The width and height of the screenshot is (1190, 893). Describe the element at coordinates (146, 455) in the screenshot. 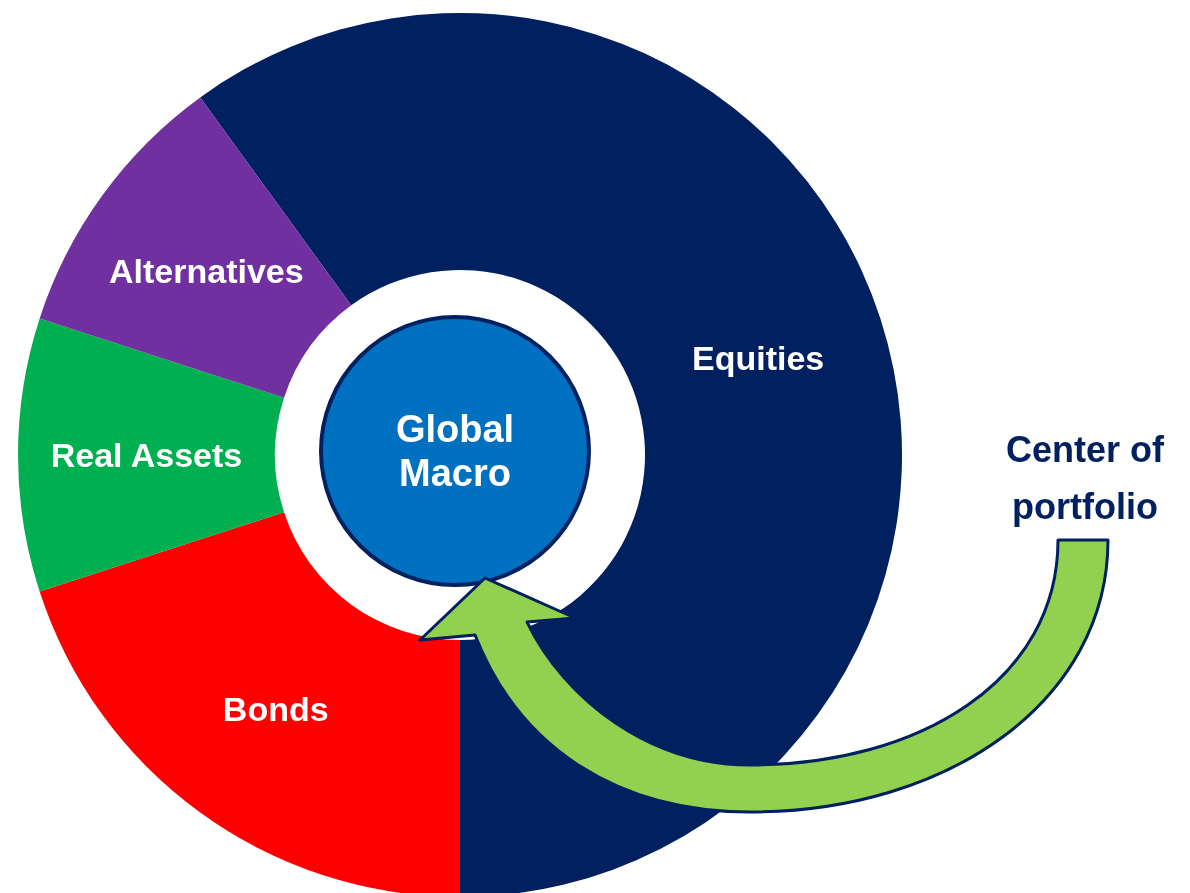

I see `slice-label: Real Assets` at that location.